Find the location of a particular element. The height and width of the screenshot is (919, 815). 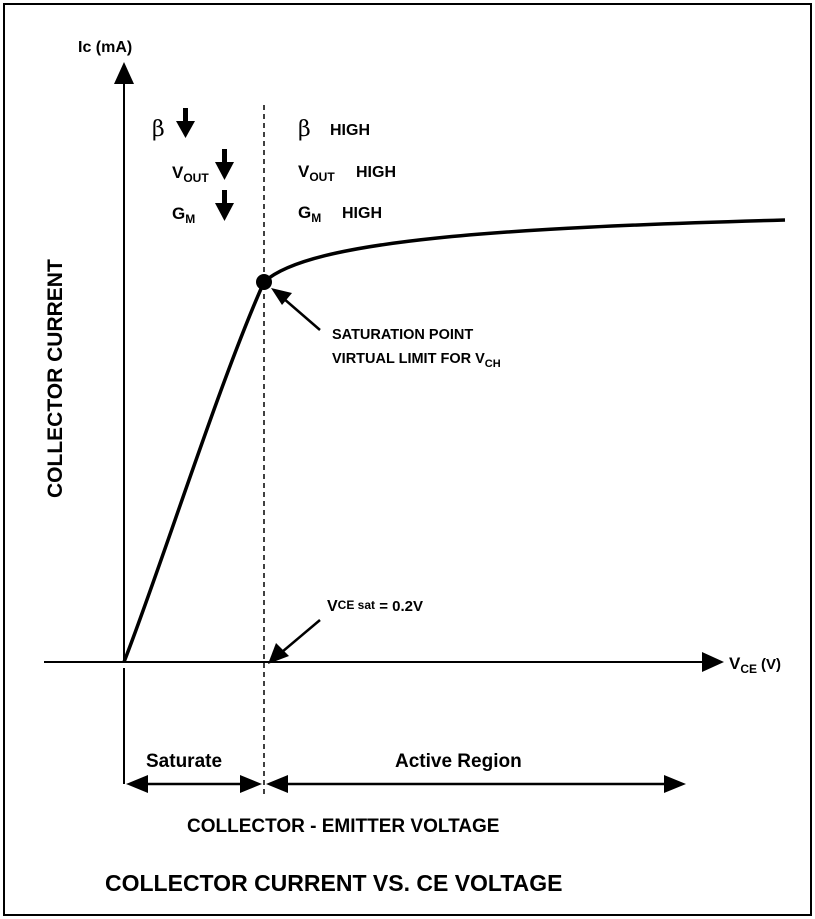

saturate-arrow-right-head is located at coordinates (251, 784).